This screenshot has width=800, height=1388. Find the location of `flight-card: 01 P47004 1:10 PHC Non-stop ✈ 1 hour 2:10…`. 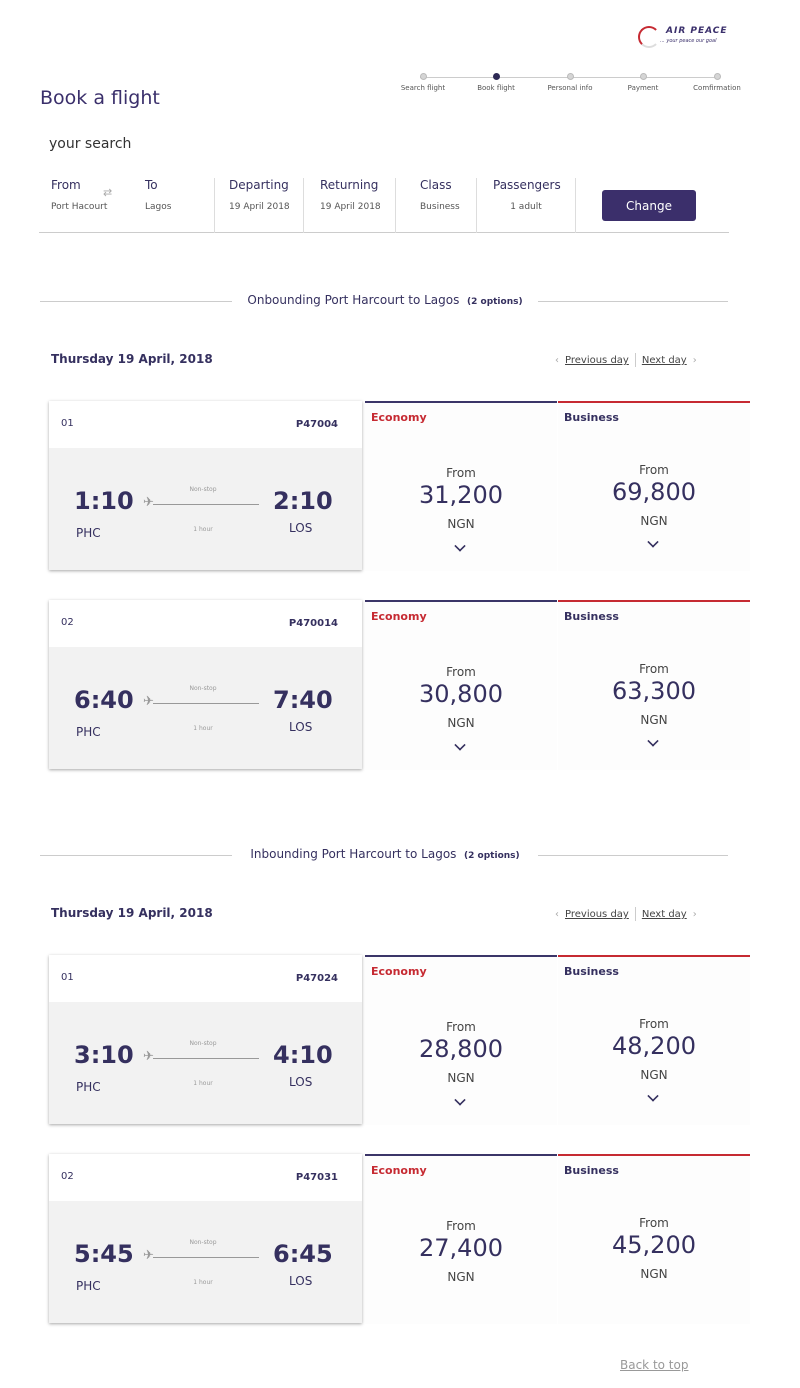

flight-card: 01 P47004 1:10 PHC Non-stop ✈ 1 hour 2:10… is located at coordinates (205, 485).